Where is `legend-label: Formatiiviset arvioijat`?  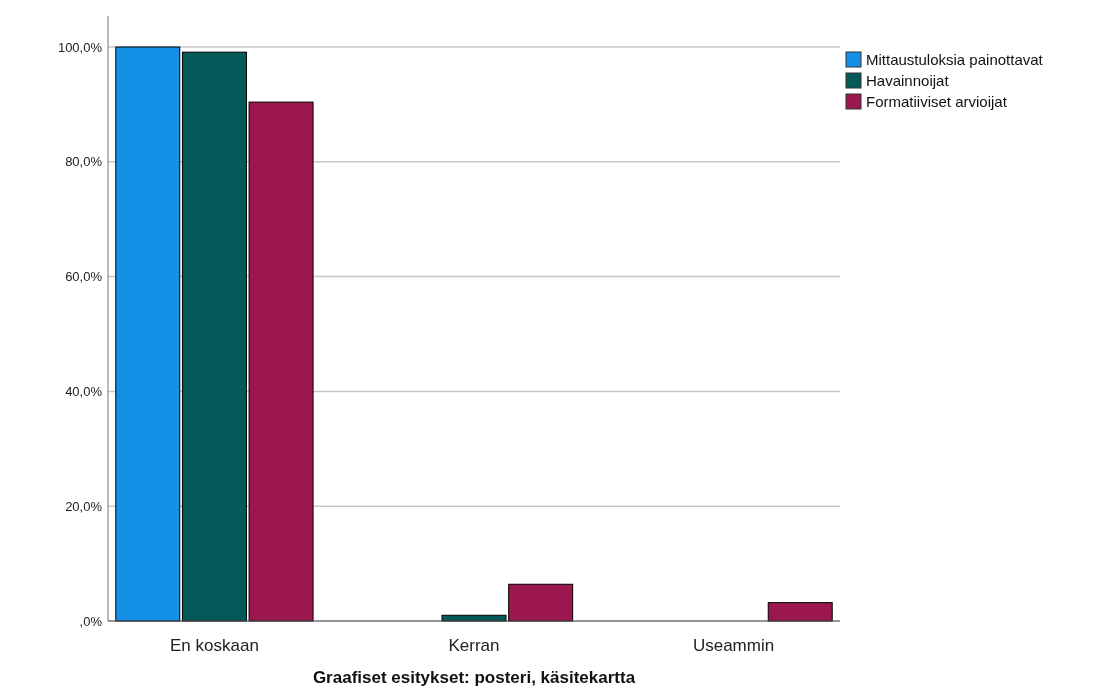
legend-label: Formatiiviset arvioijat is located at coordinates (937, 102).